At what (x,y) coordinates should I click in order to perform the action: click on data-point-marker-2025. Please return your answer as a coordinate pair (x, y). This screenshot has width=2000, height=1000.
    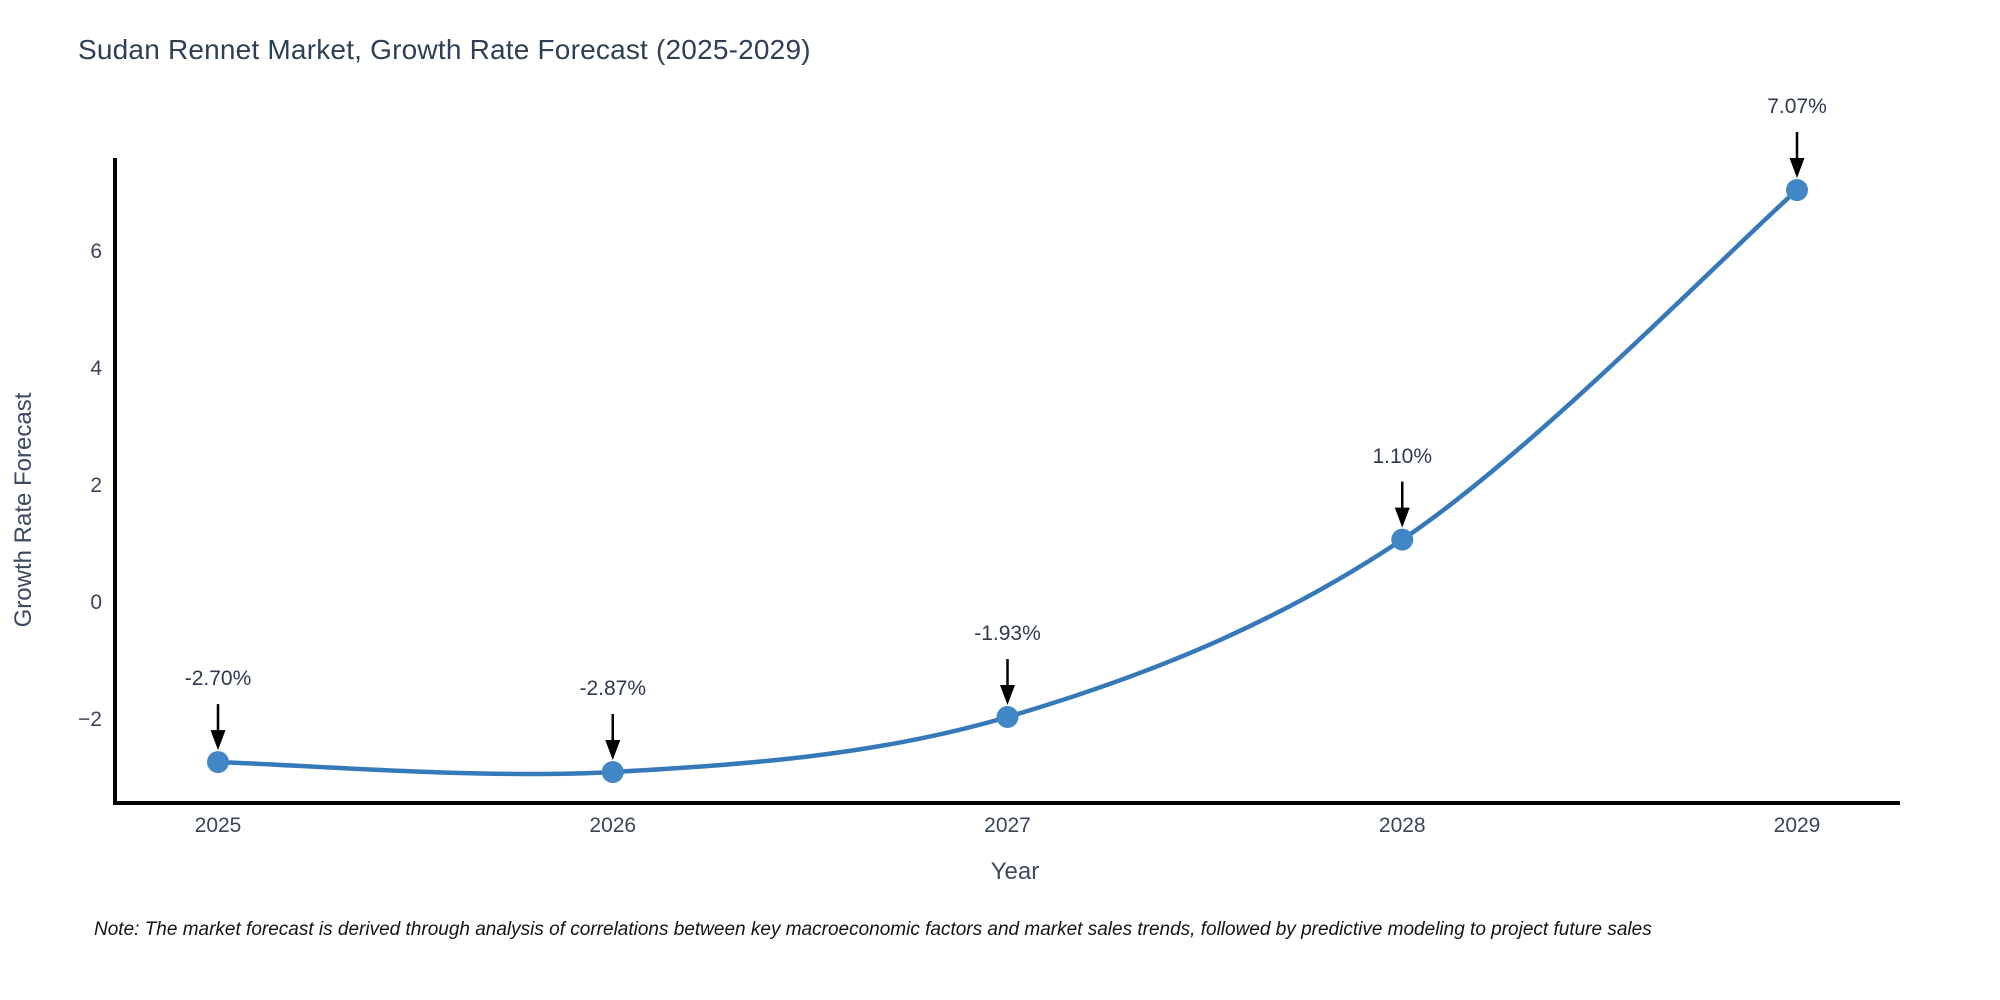
    Looking at the image, I should click on (218, 762).